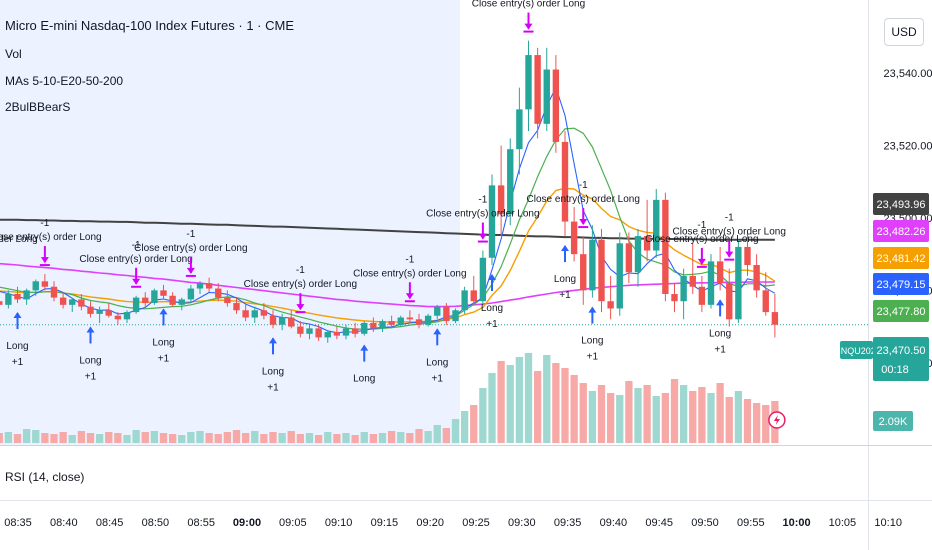 The width and height of the screenshot is (932, 550). Describe the element at coordinates (776, 420) in the screenshot. I see `bolt-glyph` at that location.